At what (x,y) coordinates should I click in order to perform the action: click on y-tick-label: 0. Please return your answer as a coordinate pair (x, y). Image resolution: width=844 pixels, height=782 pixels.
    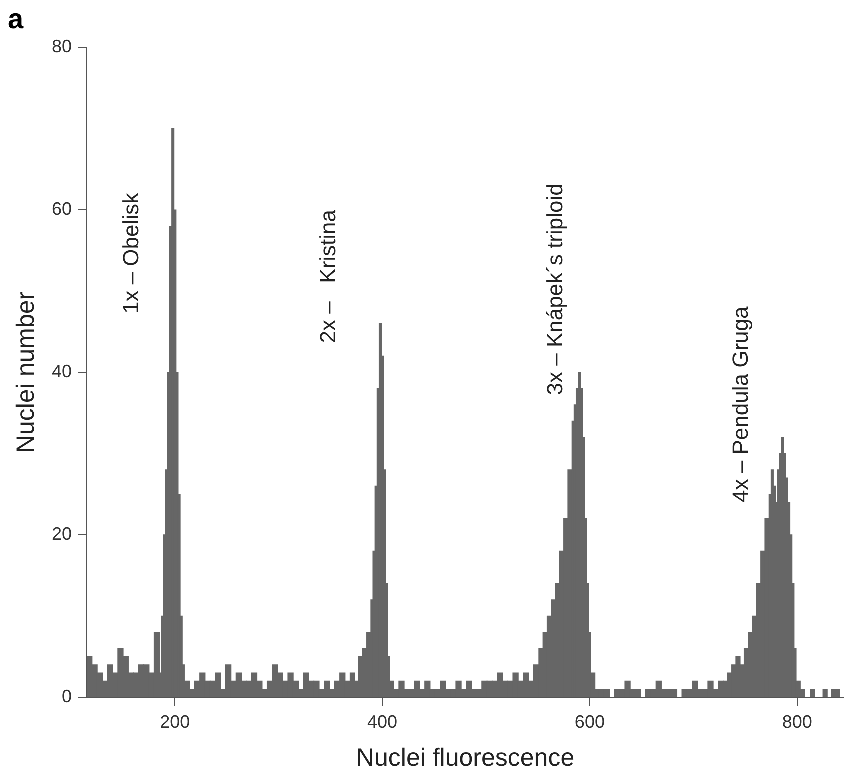
    Looking at the image, I should click on (67, 696).